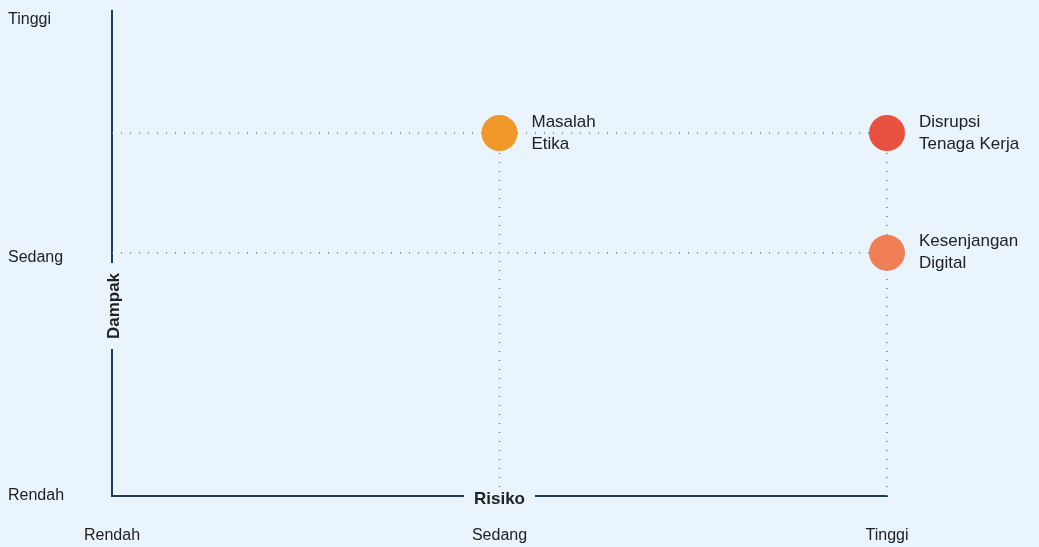 Image resolution: width=1039 pixels, height=547 pixels. Describe the element at coordinates (36, 257) in the screenshot. I see `text: Sedang` at that location.